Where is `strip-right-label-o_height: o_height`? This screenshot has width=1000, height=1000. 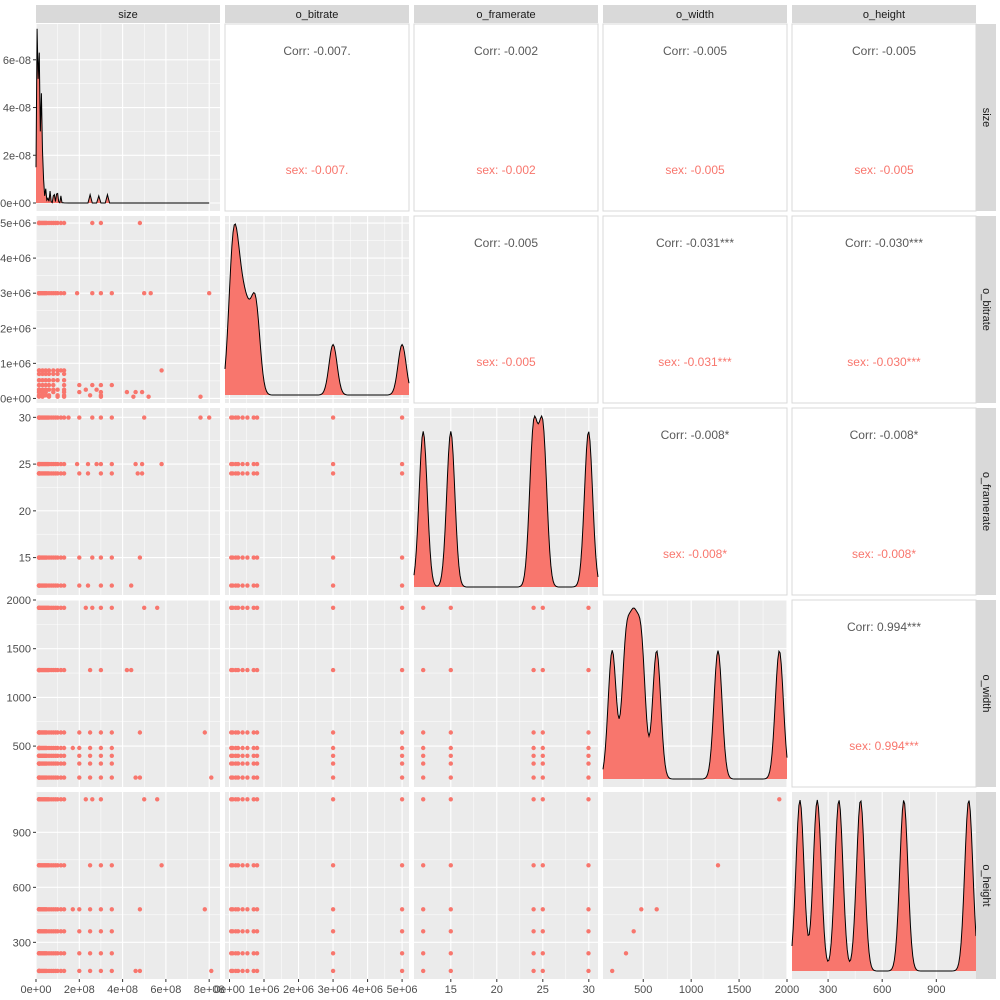
strip-right-label-o_height: o_height is located at coordinates (986, 885).